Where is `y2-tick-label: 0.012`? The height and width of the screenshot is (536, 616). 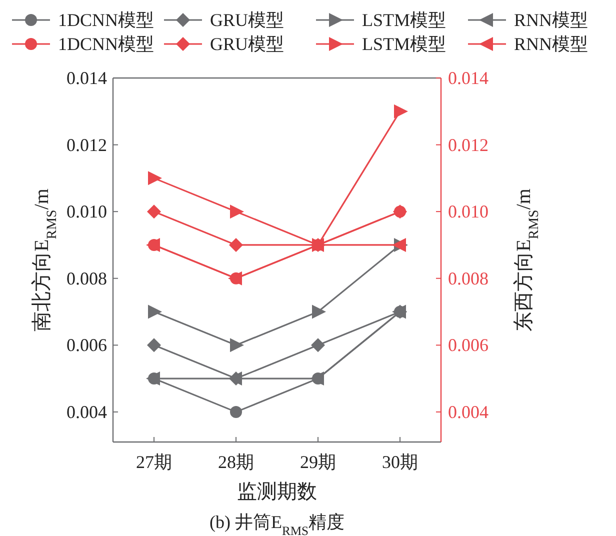 y2-tick-label: 0.012 is located at coordinates (468, 144).